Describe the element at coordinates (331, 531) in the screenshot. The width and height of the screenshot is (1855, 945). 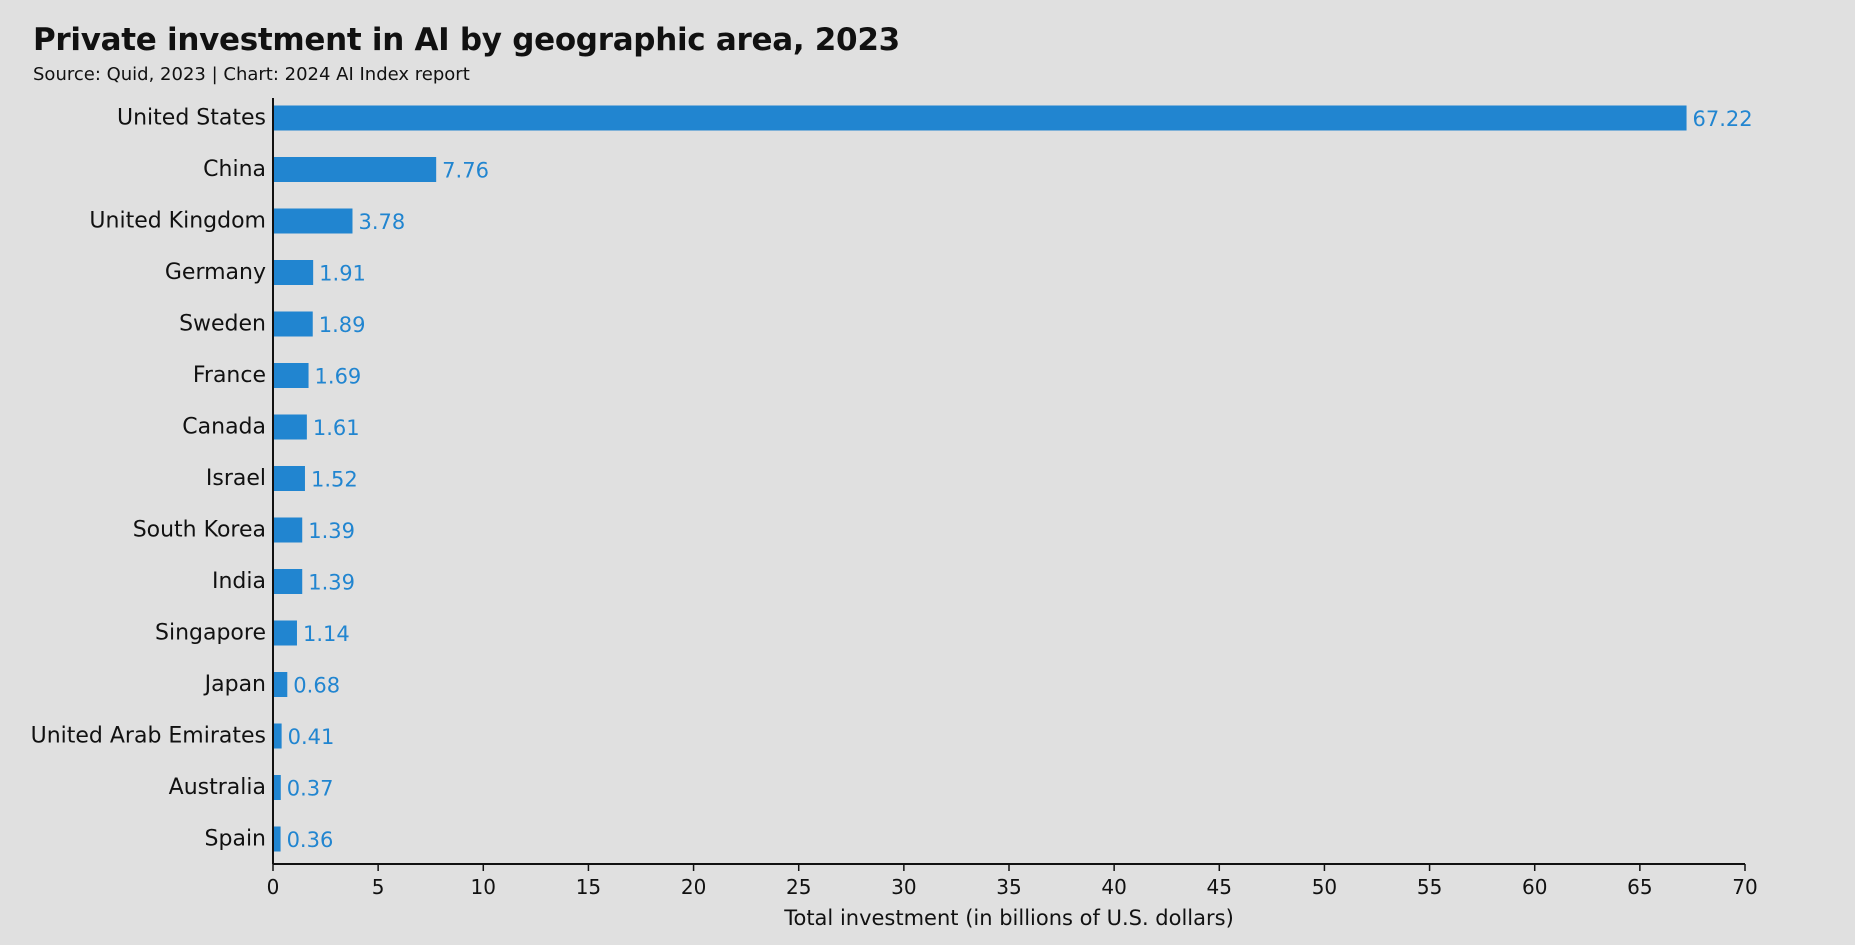
I see `value-label-8: 1.39` at that location.